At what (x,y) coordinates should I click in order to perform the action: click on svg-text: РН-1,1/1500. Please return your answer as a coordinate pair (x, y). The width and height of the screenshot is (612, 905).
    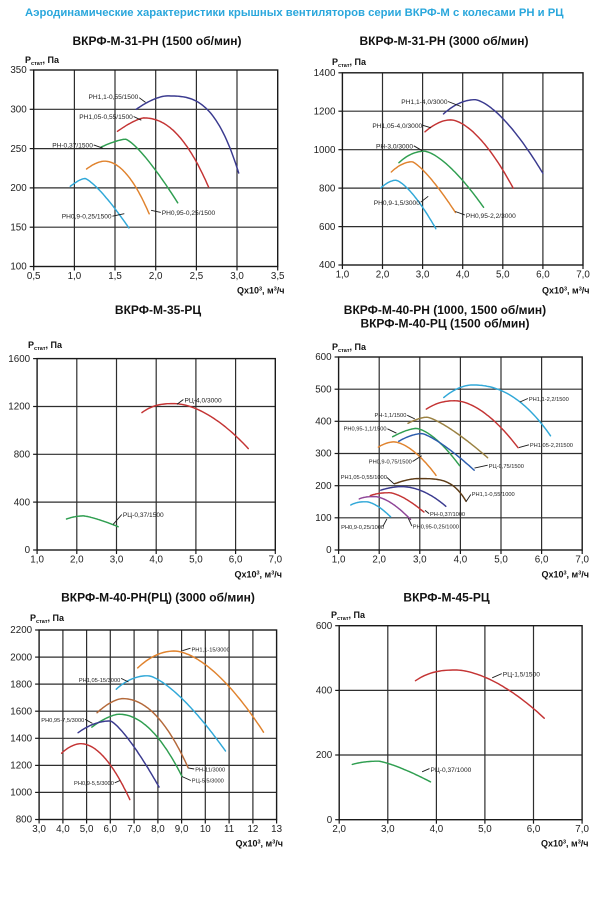
    Looking at the image, I should click on (390, 416).